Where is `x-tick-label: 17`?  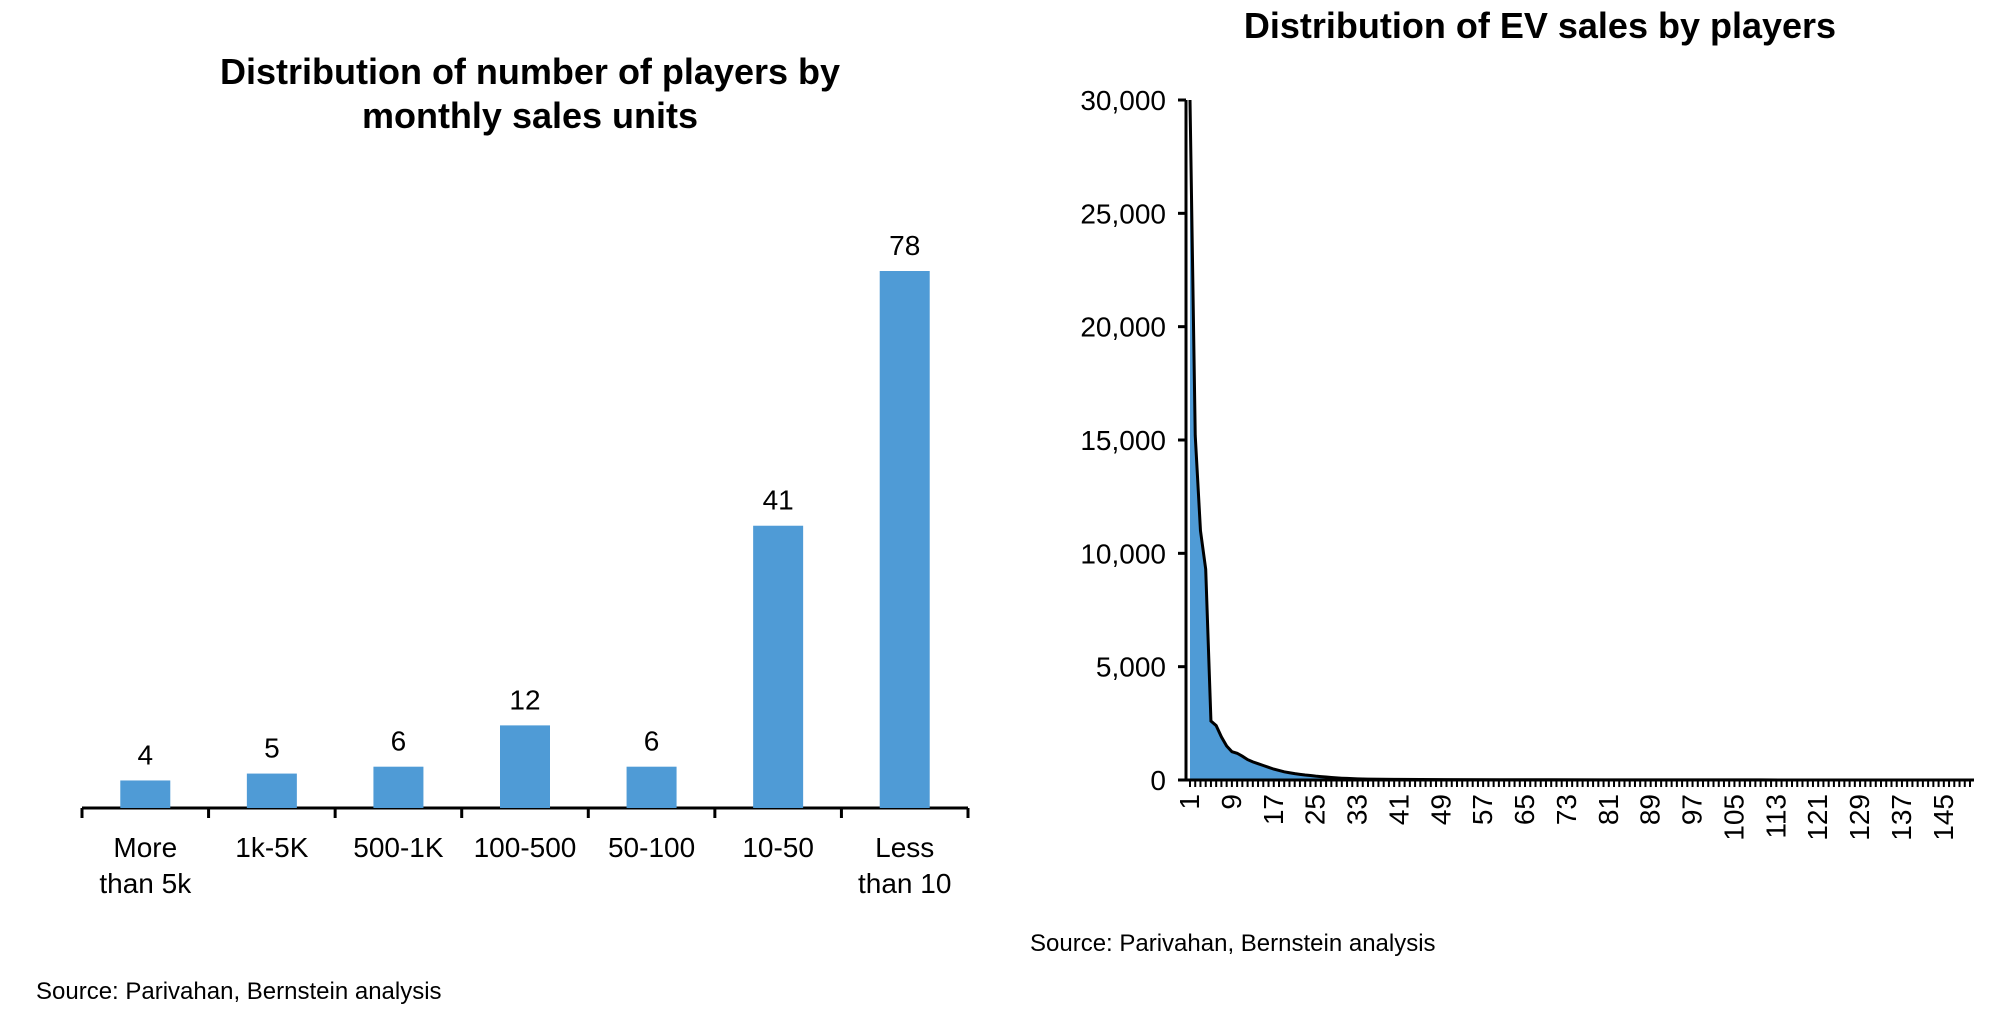 x-tick-label: 17 is located at coordinates (1273, 809).